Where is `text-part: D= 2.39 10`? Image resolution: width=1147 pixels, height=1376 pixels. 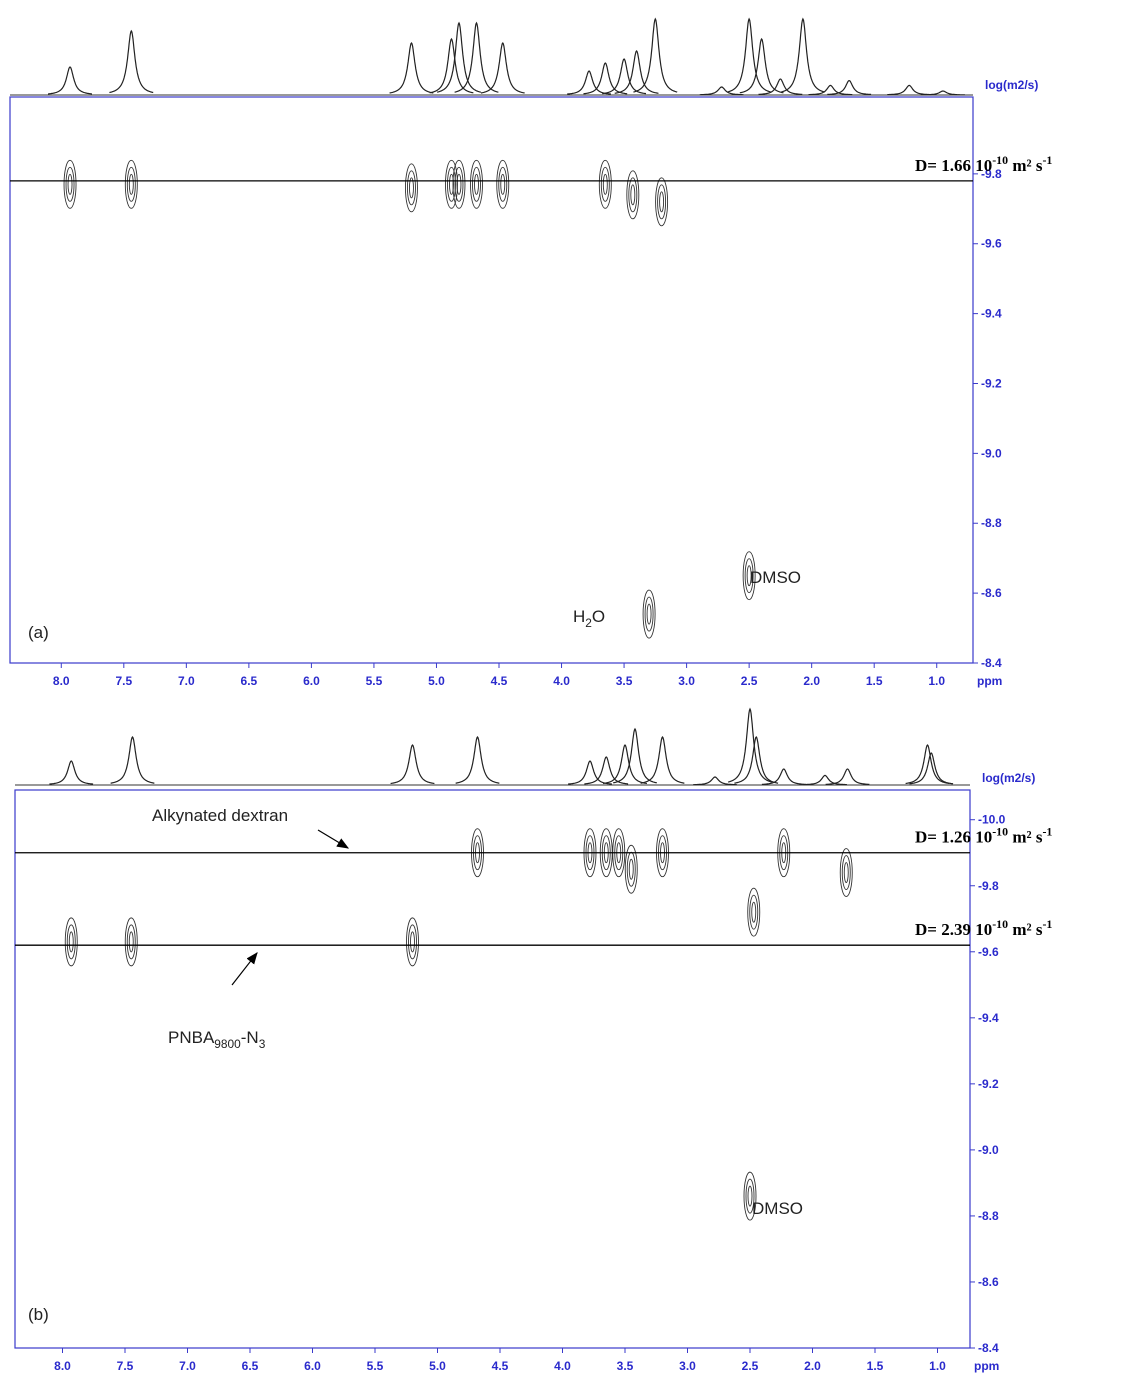 text-part: D= 2.39 10 is located at coordinates (953, 929).